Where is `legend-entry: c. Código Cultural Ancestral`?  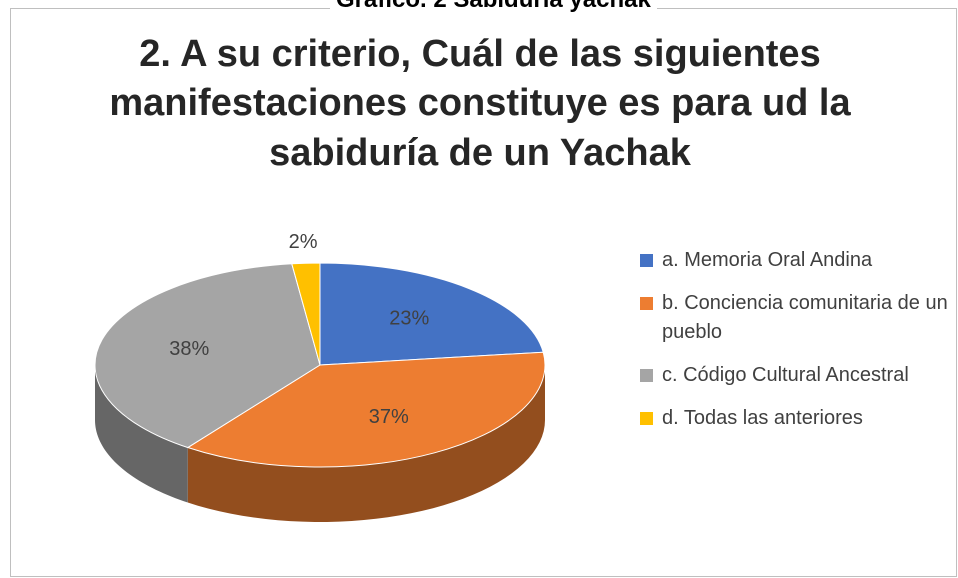
legend-entry: c. Código Cultural Ancestral is located at coordinates (795, 375).